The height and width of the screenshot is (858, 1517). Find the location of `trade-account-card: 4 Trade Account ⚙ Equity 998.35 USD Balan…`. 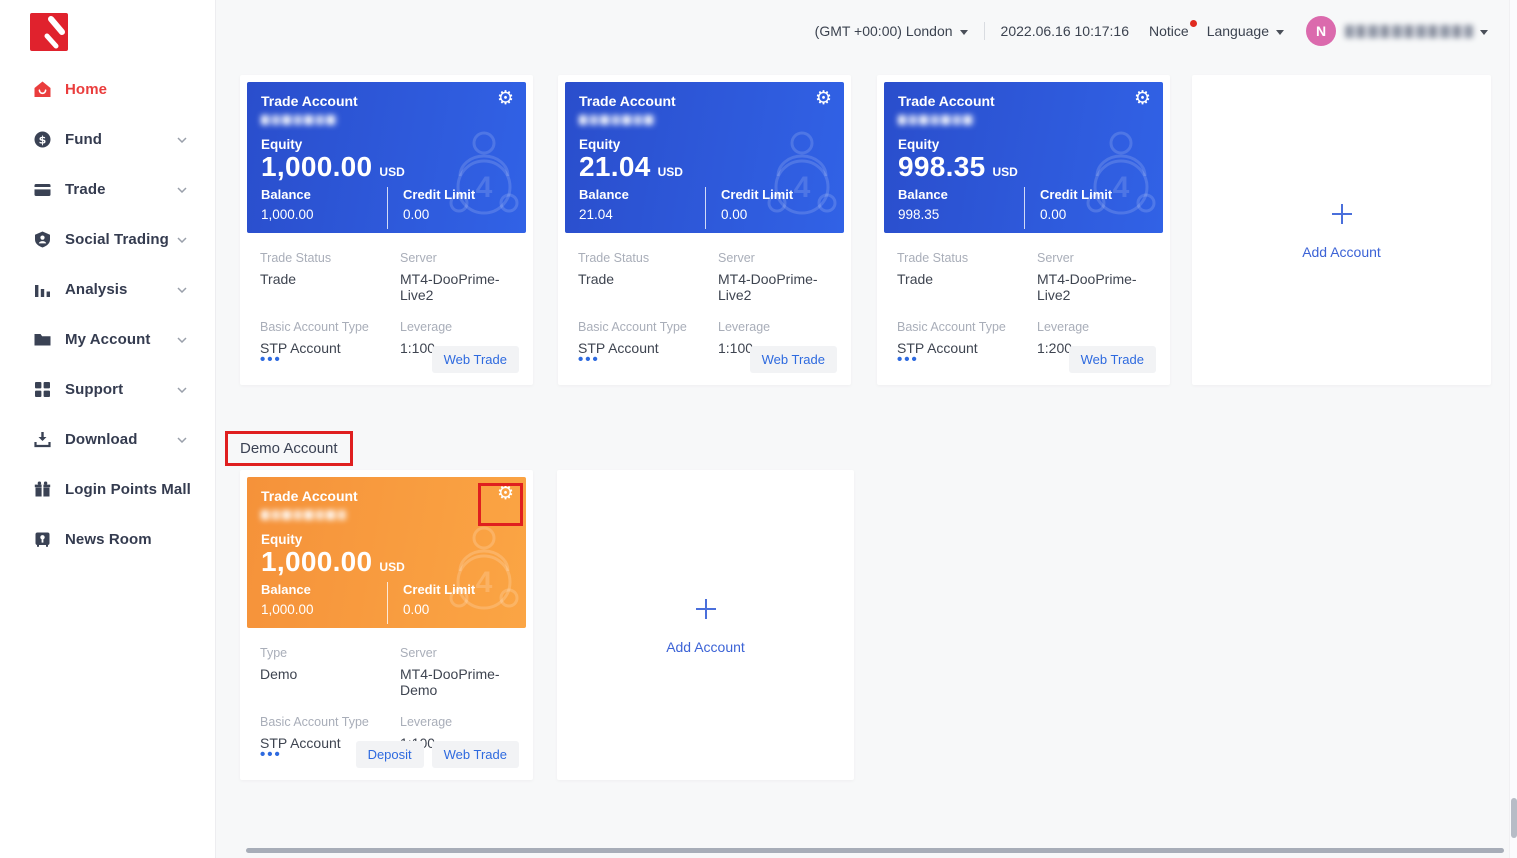

trade-account-card: 4 Trade Account ⚙ Equity 998.35 USD Balan… is located at coordinates (1023, 230).